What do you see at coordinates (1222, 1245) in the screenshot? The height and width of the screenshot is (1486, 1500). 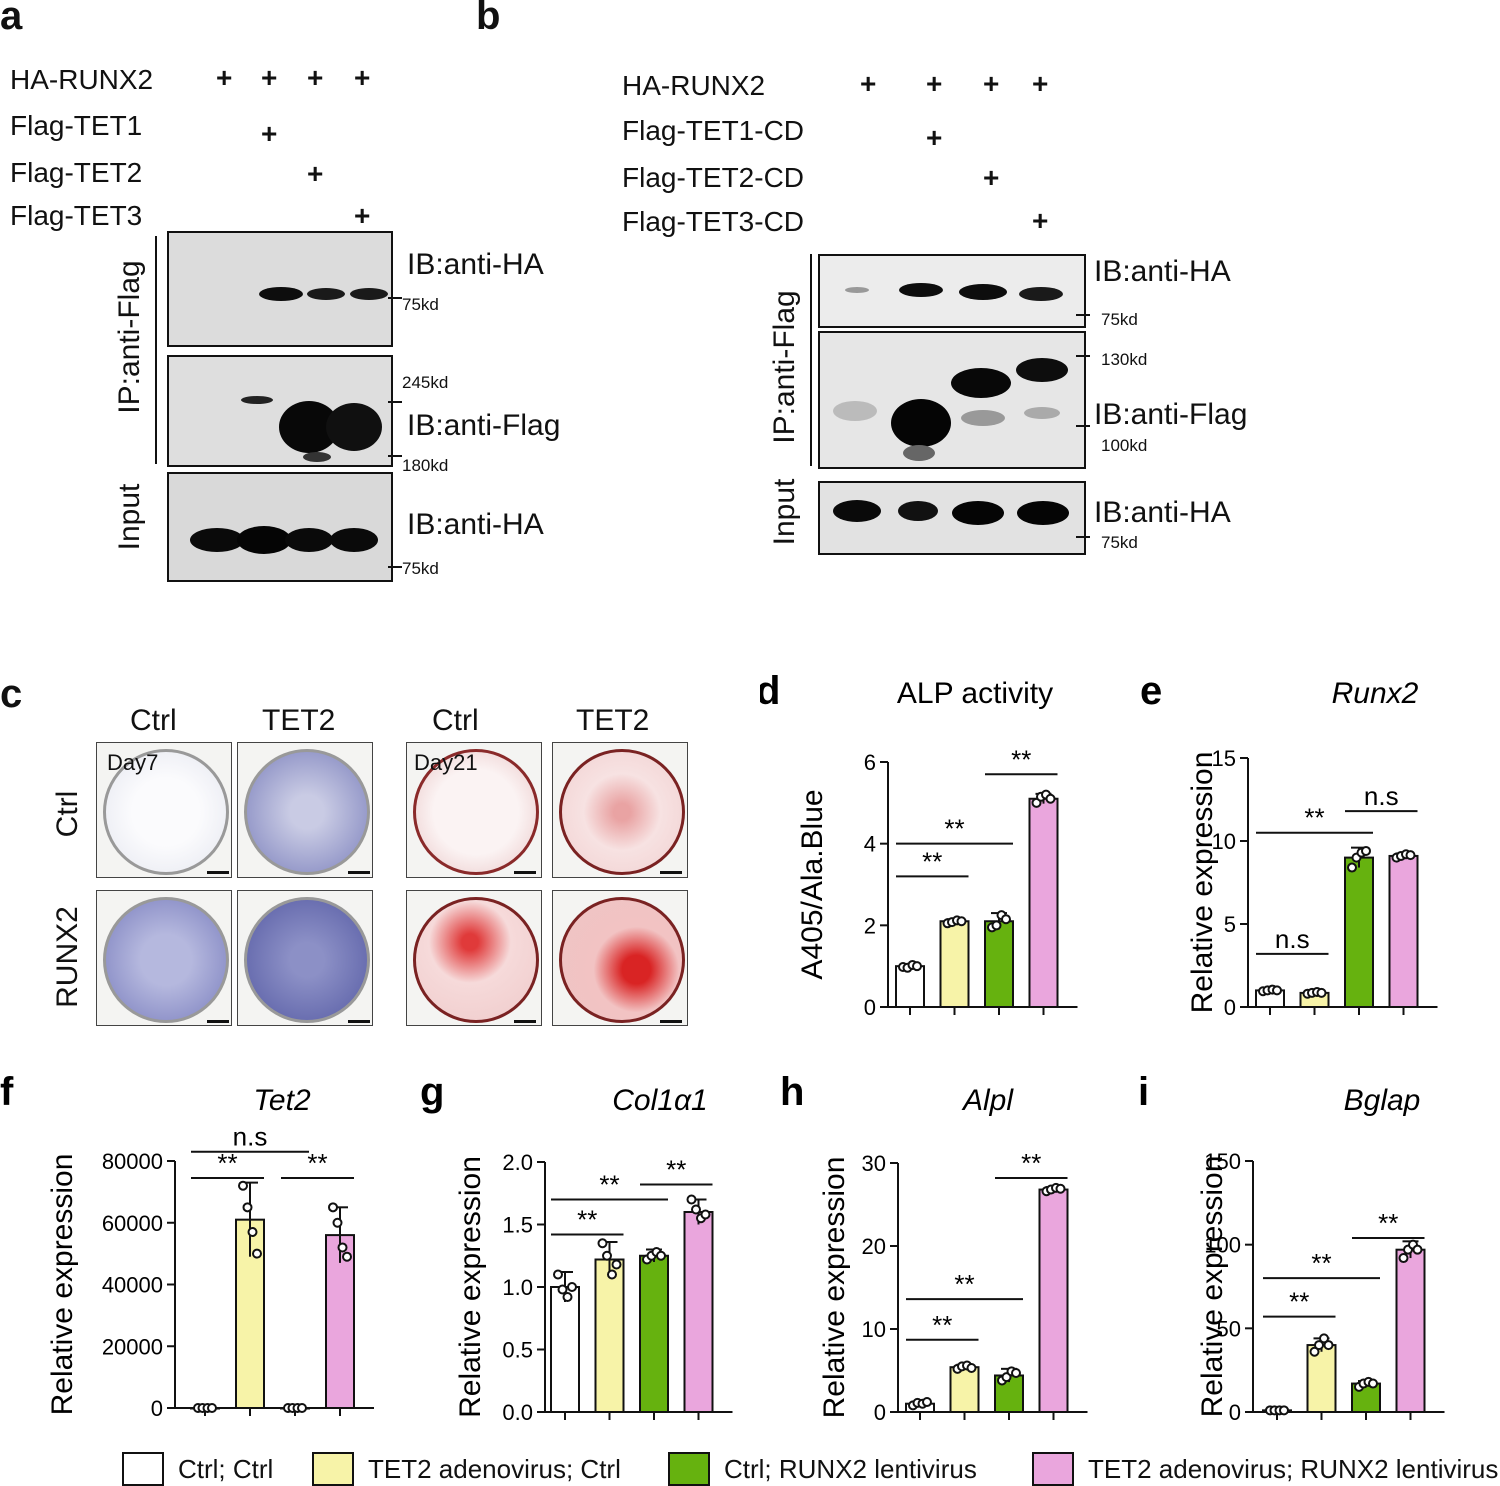 I see `y-tick-label: 100` at bounding box center [1222, 1245].